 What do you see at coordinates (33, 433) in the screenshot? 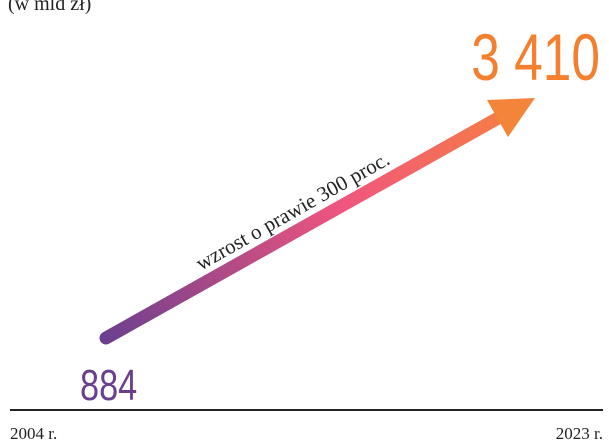
I see `start-year: 2004 r.` at bounding box center [33, 433].